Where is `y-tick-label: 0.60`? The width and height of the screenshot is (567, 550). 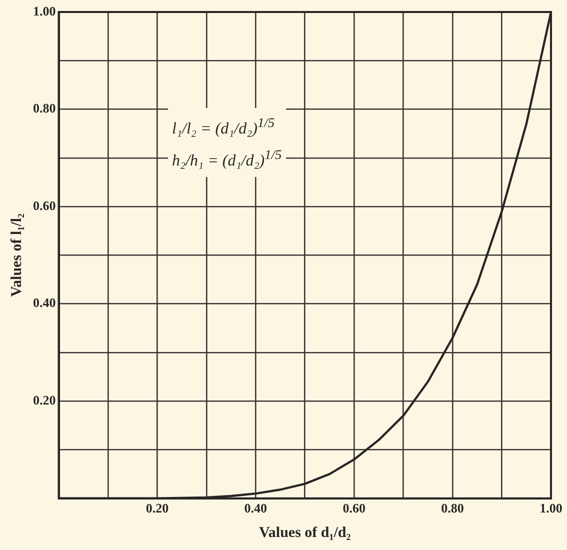
y-tick-label: 0.60 is located at coordinates (44, 205).